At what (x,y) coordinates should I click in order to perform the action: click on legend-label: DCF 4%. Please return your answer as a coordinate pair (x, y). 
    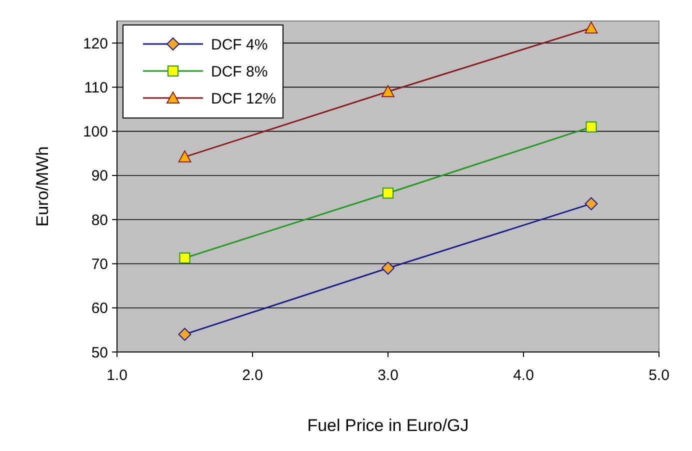
    Looking at the image, I should click on (239, 45).